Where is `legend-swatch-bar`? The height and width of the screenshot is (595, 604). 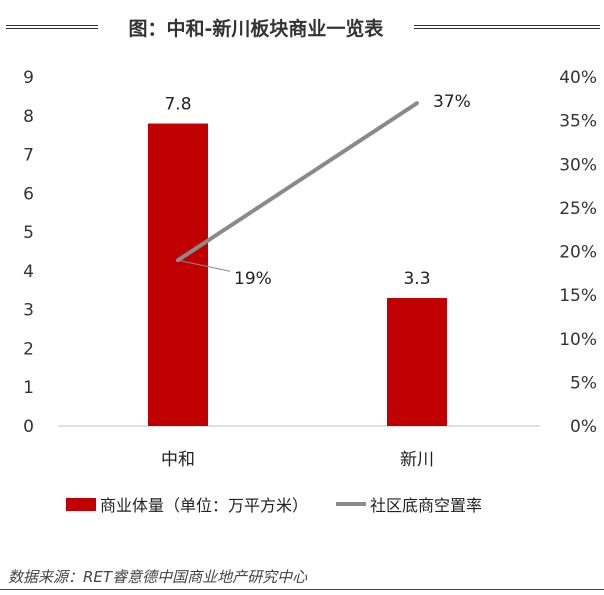 legend-swatch-bar is located at coordinates (81, 504).